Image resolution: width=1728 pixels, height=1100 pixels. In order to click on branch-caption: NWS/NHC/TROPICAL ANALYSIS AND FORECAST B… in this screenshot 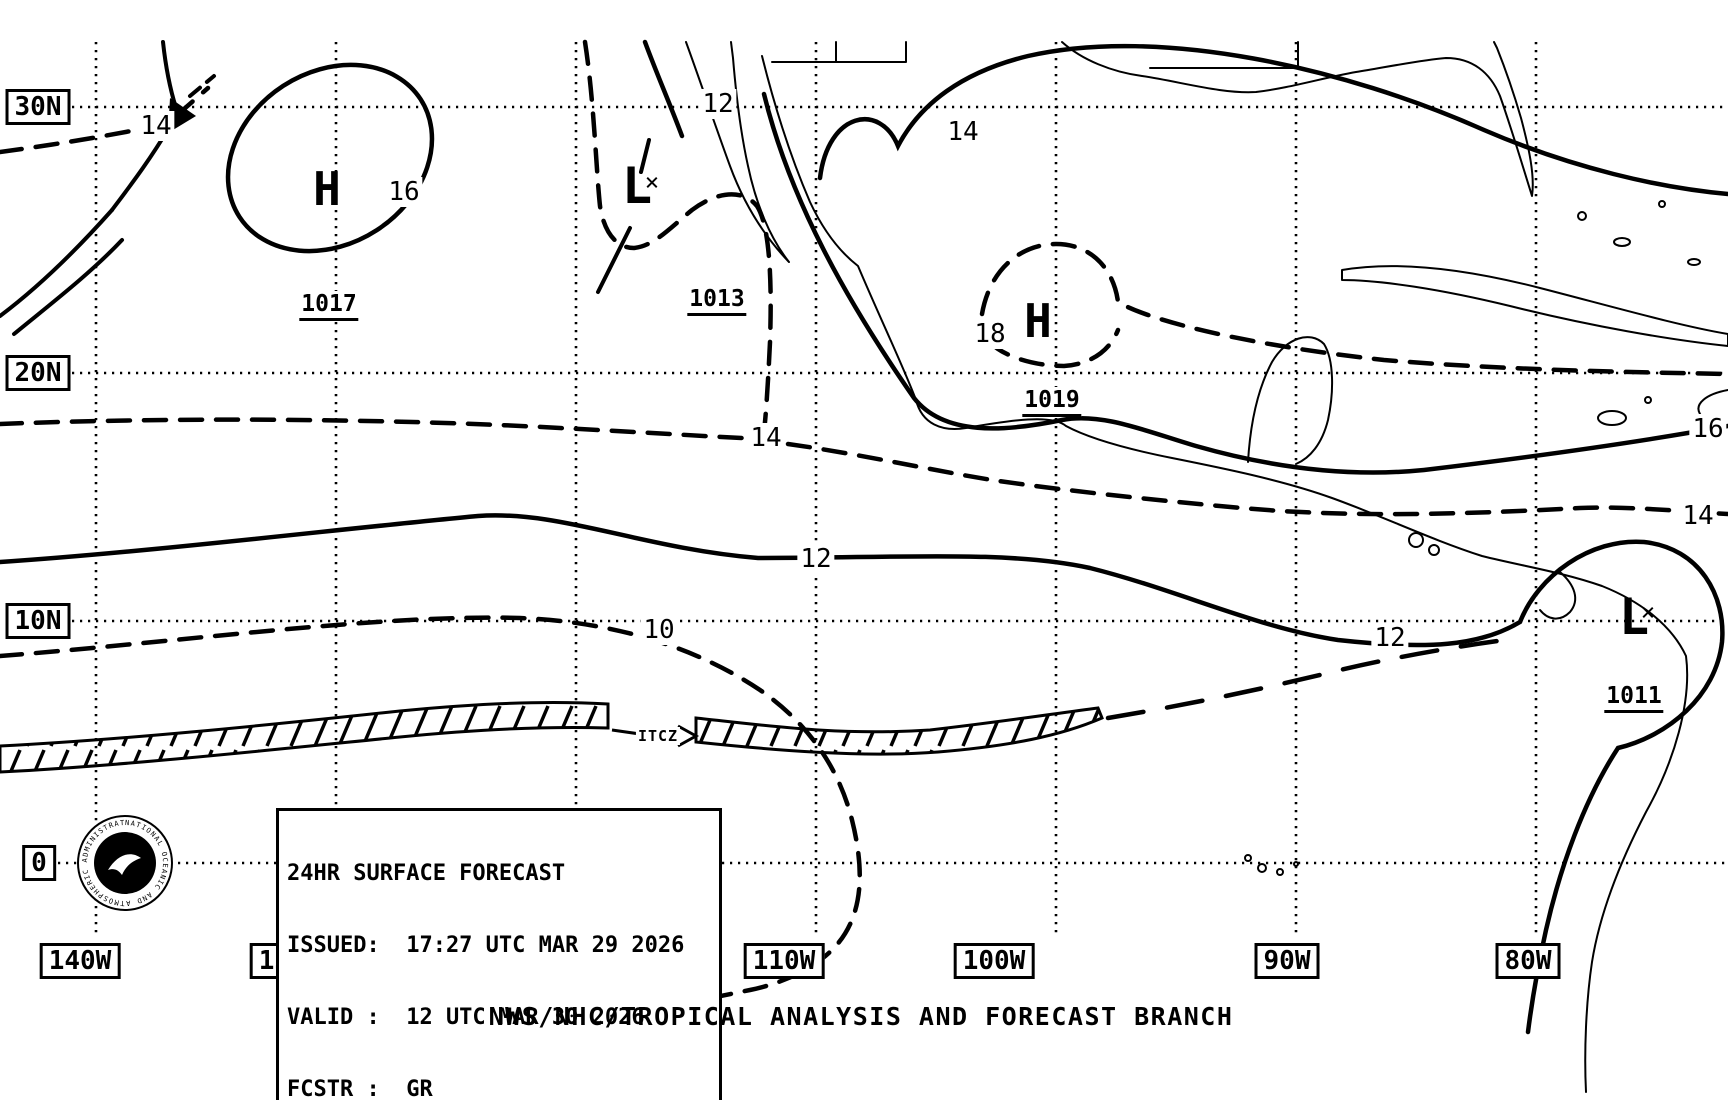, I will do `click(861, 1016)`.